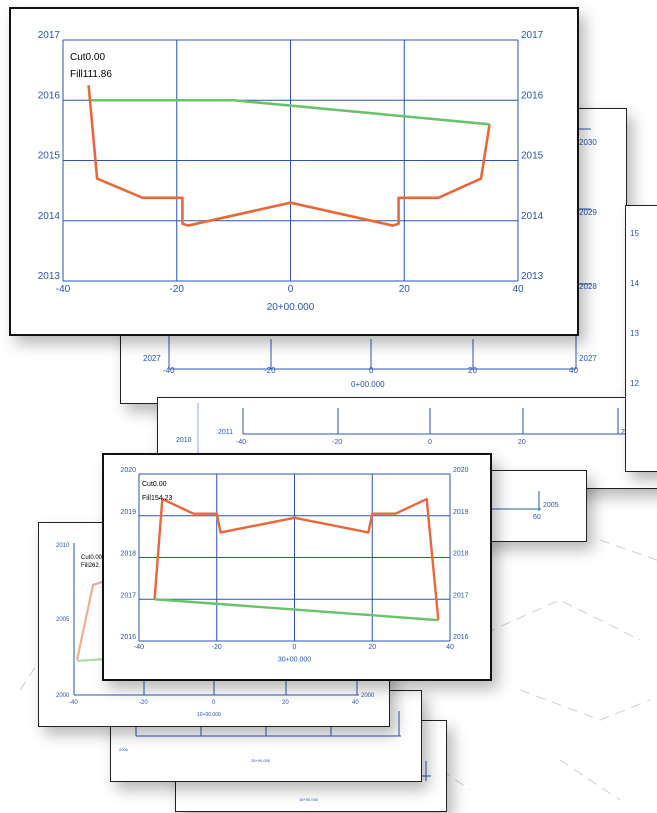  Describe the element at coordinates (128, 554) in the screenshot. I see `y-tick-label-left: 2018` at that location.